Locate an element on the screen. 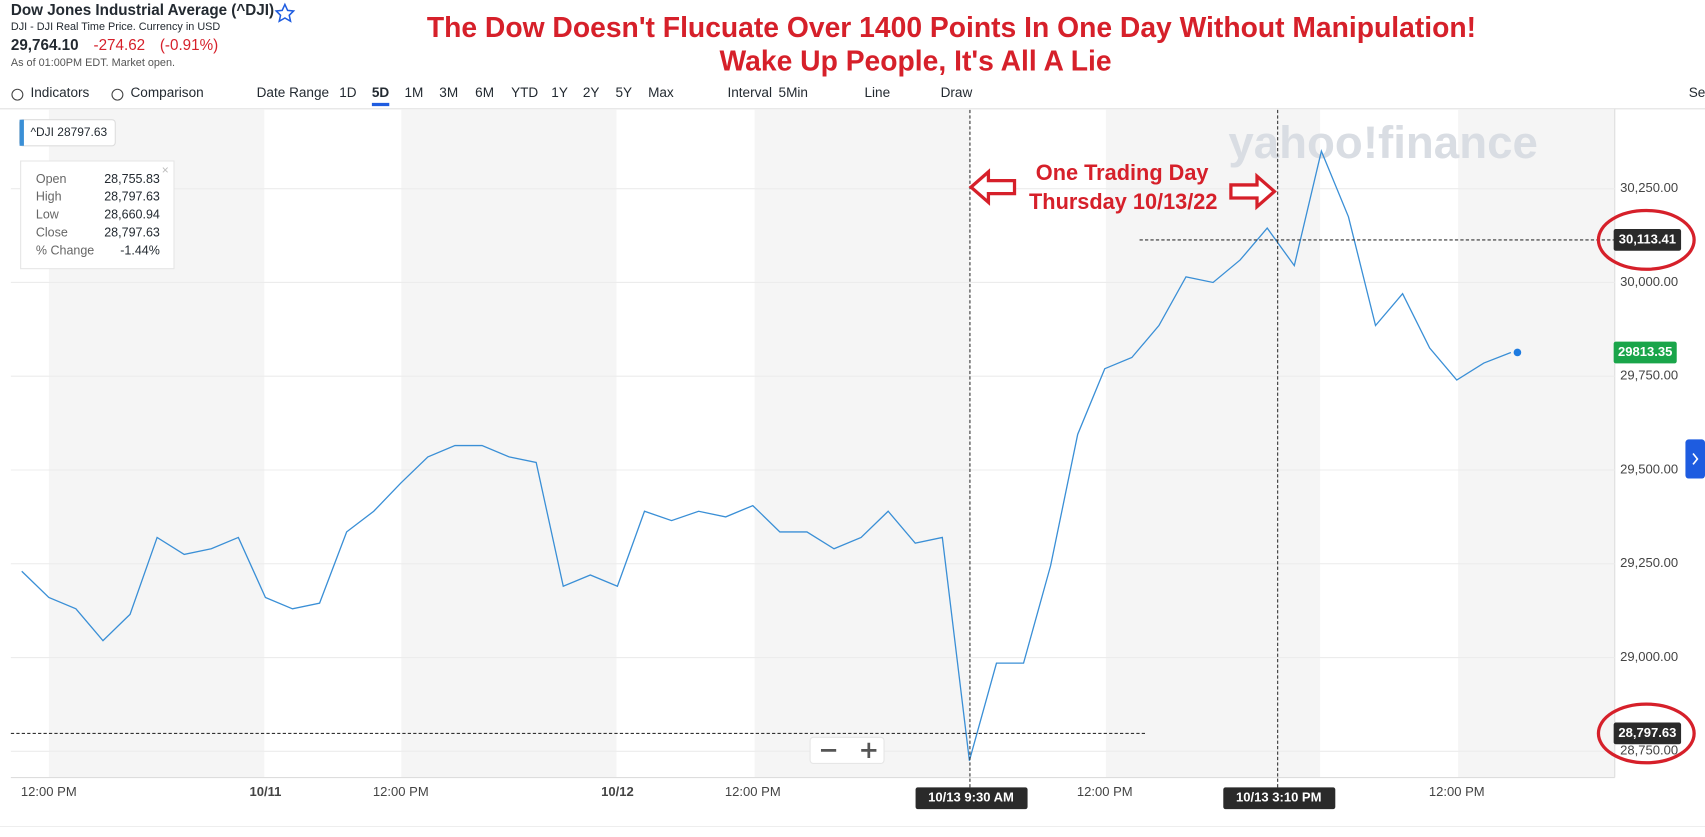  toolbar-item: Max is located at coordinates (661, 92).